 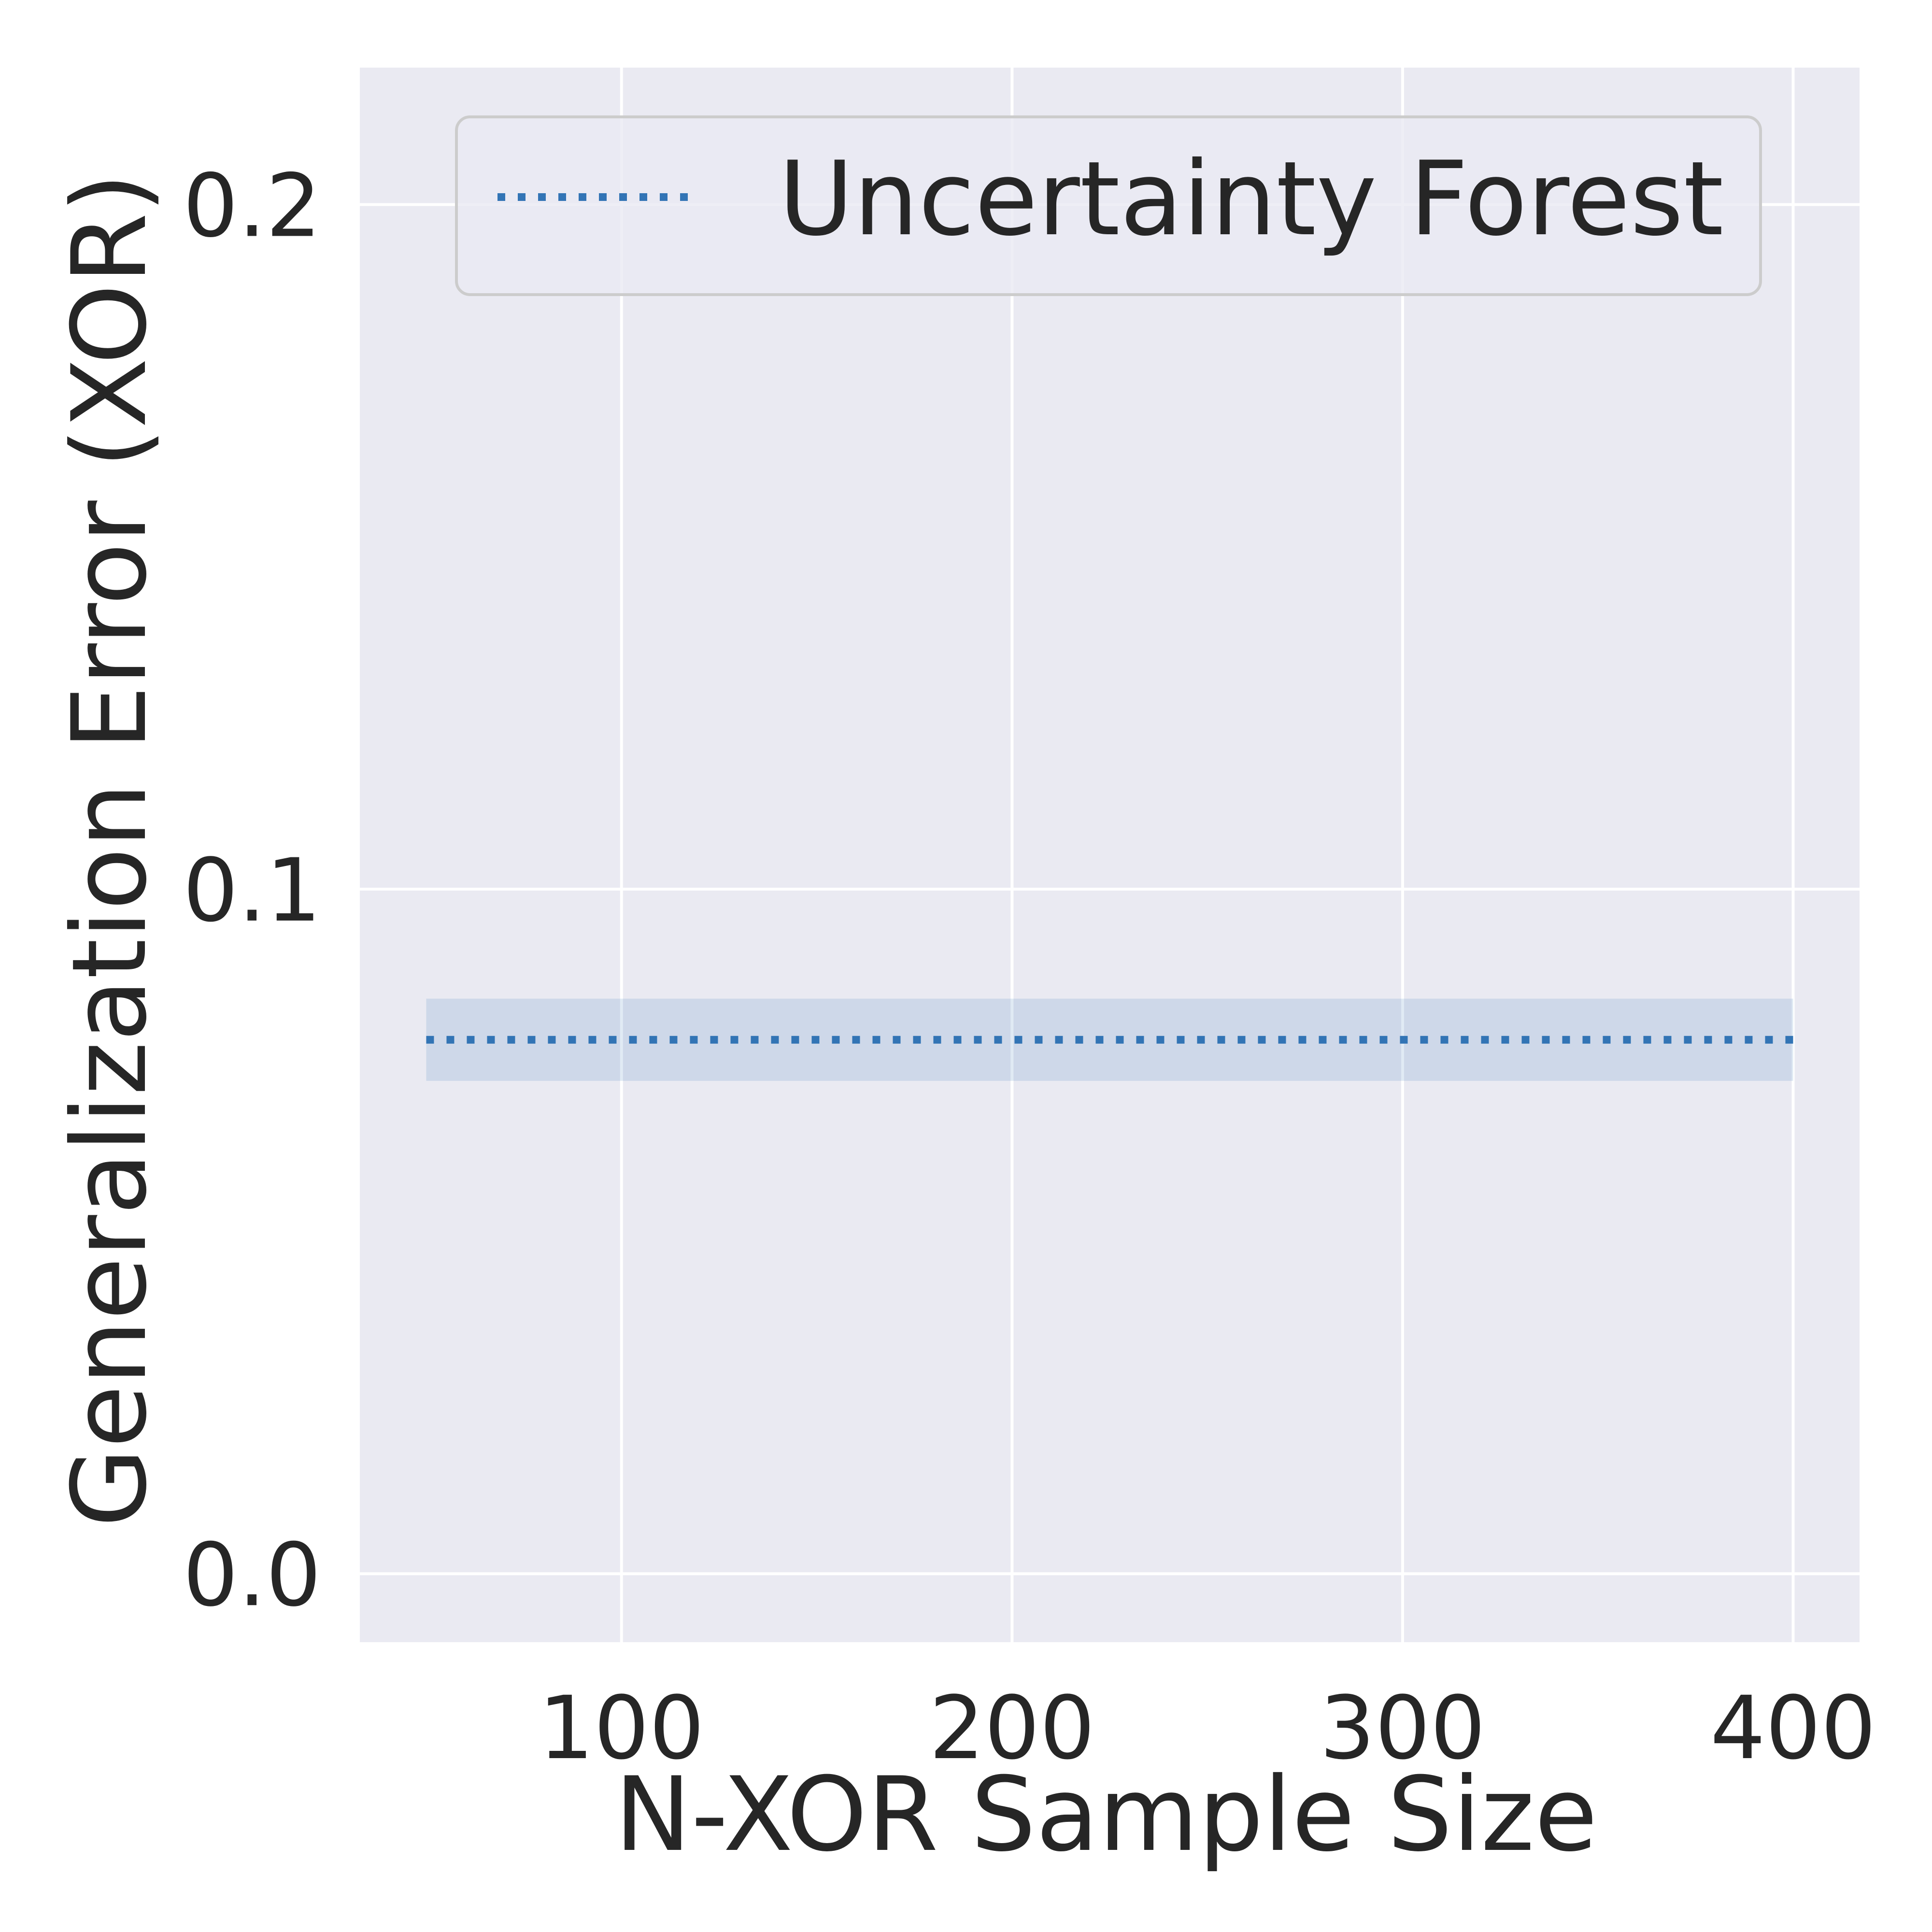 I want to click on x-axis-label: N-XOR Sample Size, so click(x=1105, y=1814).